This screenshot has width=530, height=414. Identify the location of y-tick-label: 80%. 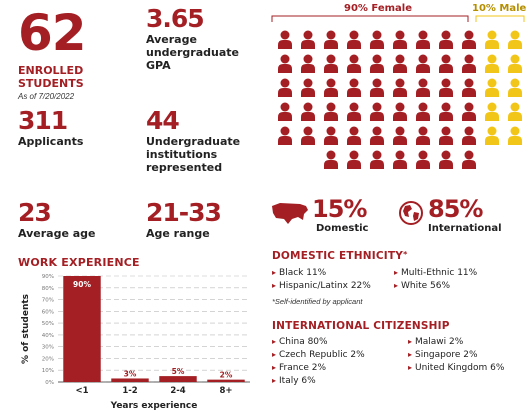
(48, 289).